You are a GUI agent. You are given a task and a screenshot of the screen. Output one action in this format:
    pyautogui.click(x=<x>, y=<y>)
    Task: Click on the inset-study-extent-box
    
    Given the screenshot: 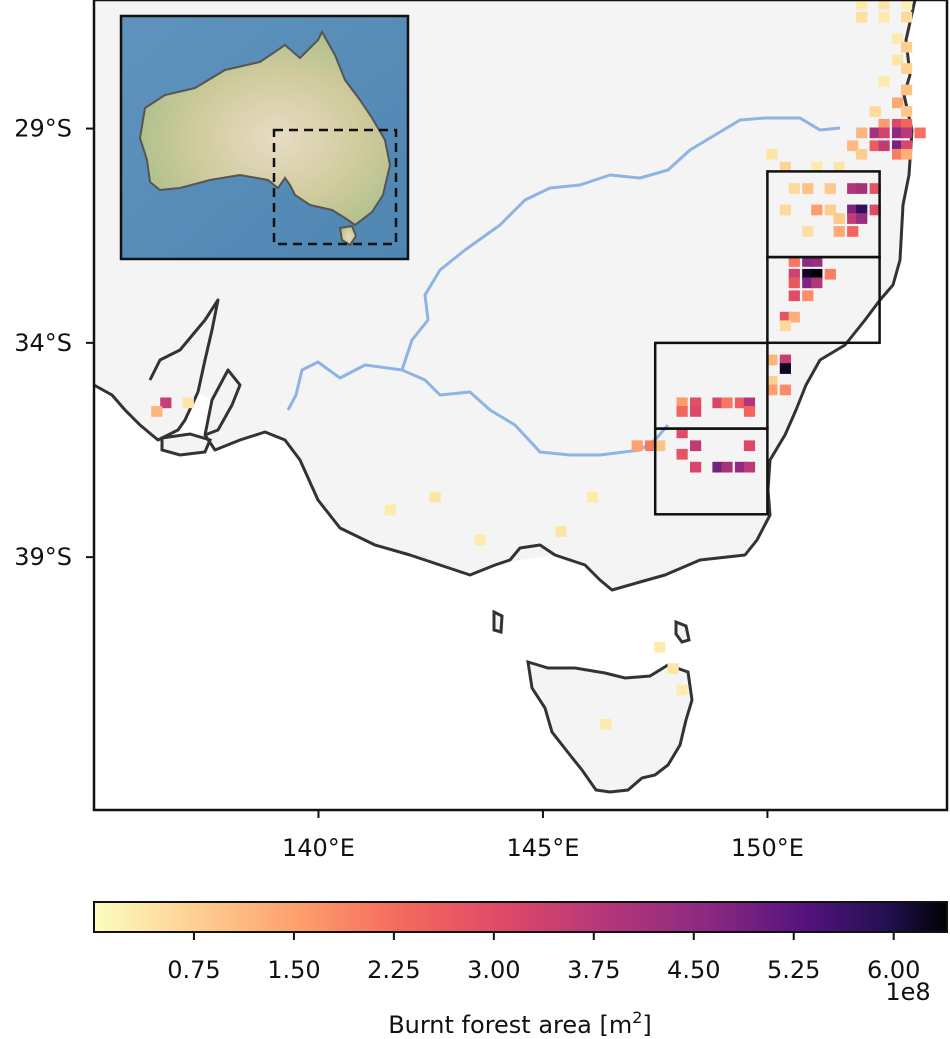 What is the action you would take?
    pyautogui.click(x=335, y=187)
    